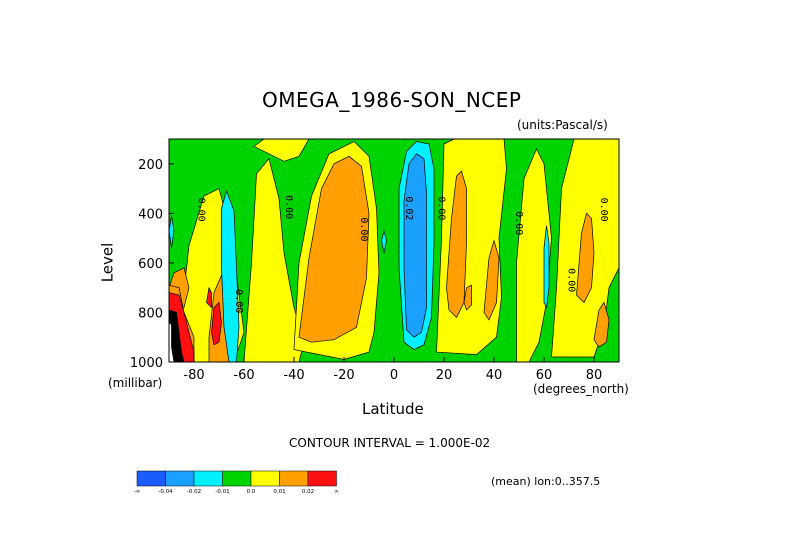  I want to click on x-tick-label: 60, so click(544, 375).